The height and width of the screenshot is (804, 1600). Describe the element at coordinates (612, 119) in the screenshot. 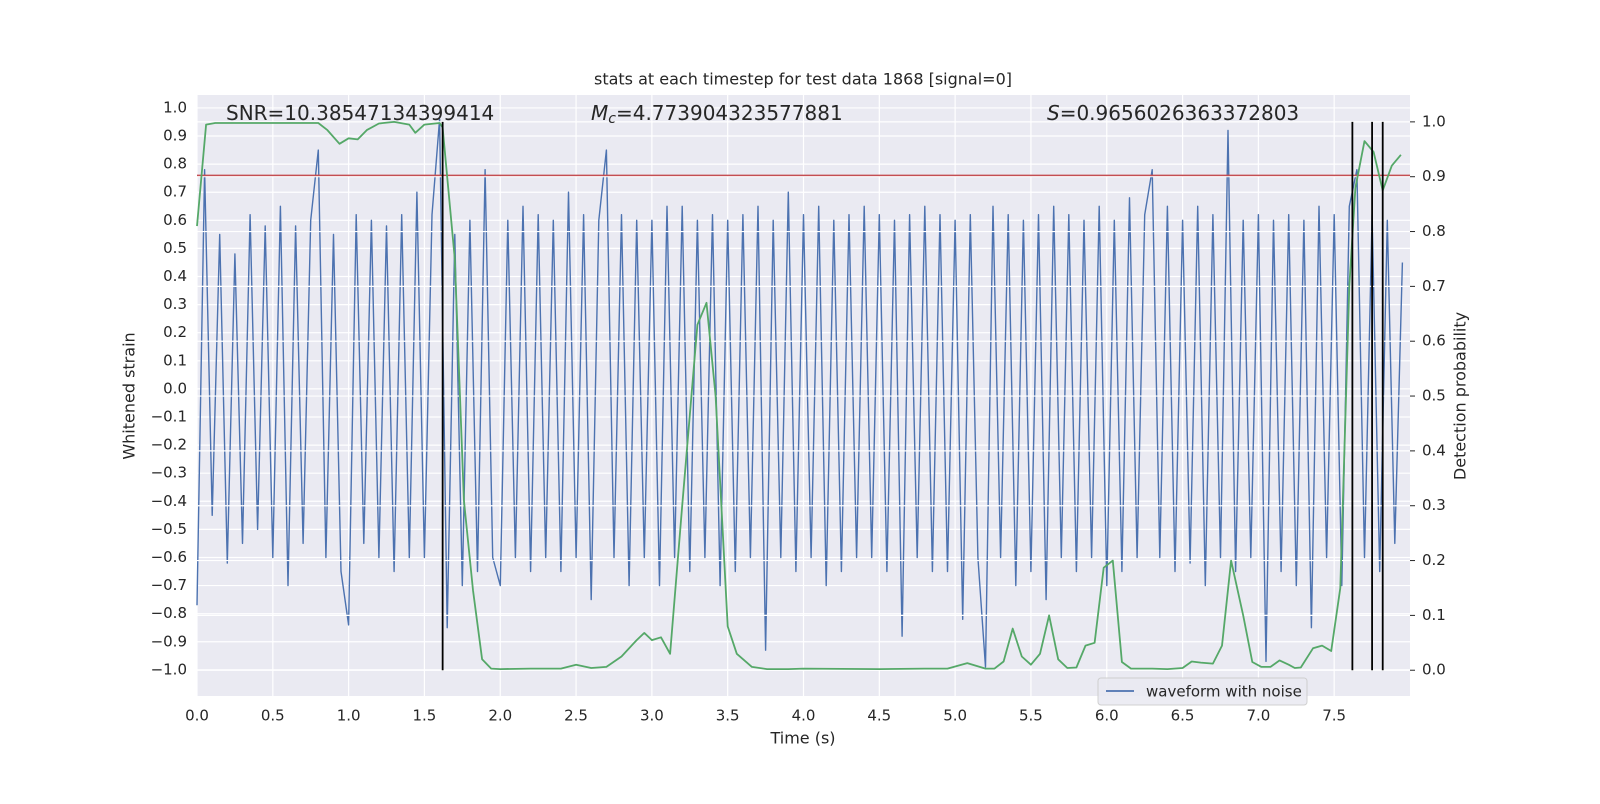

I see `annotation-subscript: c` at that location.